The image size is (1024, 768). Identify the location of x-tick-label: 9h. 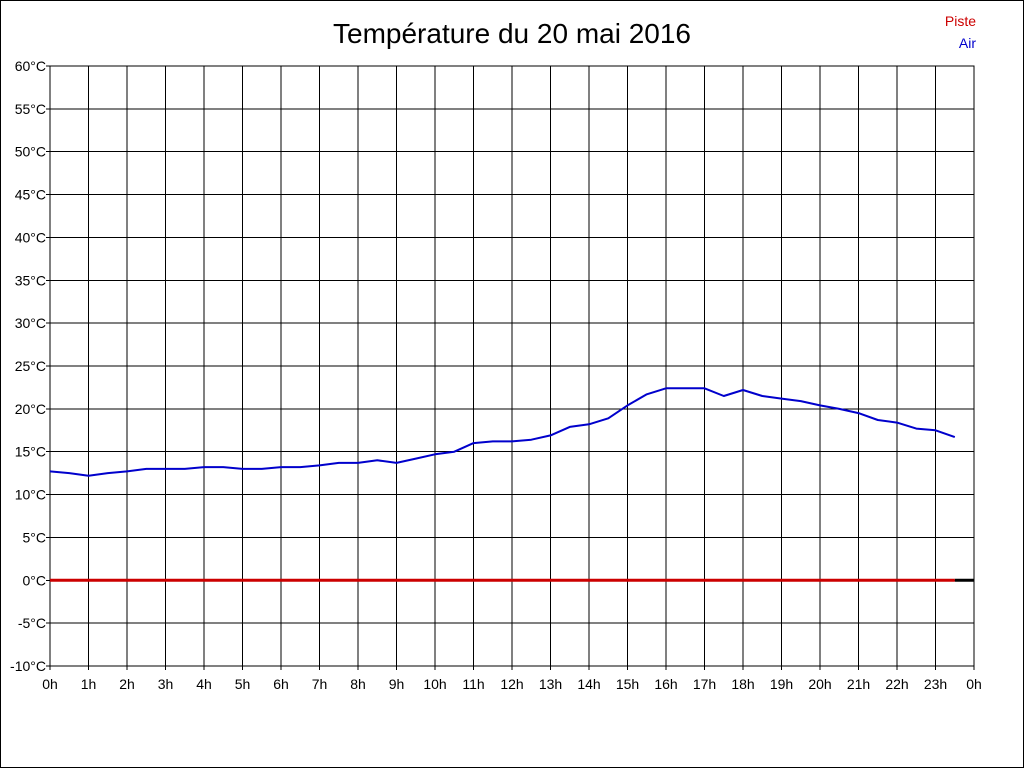
(397, 684).